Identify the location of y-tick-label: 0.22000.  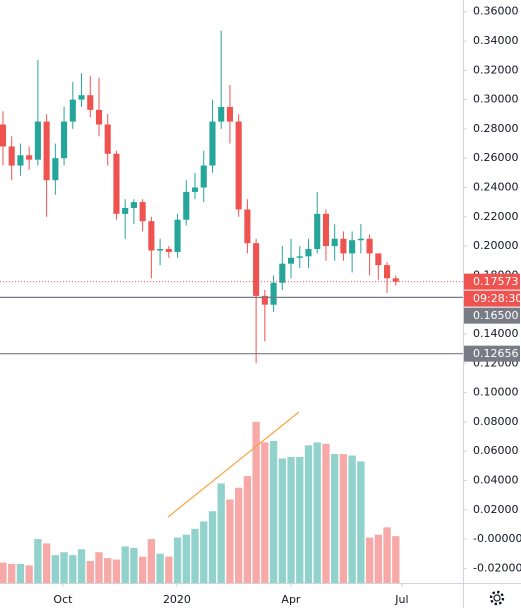
(496, 216).